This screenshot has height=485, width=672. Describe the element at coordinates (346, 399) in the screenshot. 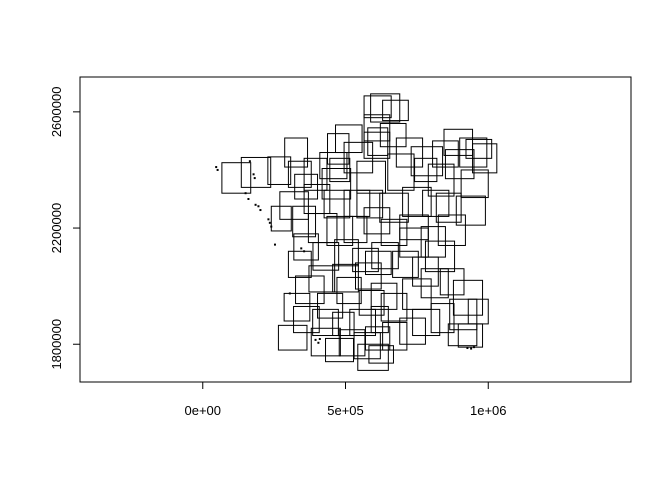

I see `x-axis: 0e+00 5e+05 1e+06` at that location.